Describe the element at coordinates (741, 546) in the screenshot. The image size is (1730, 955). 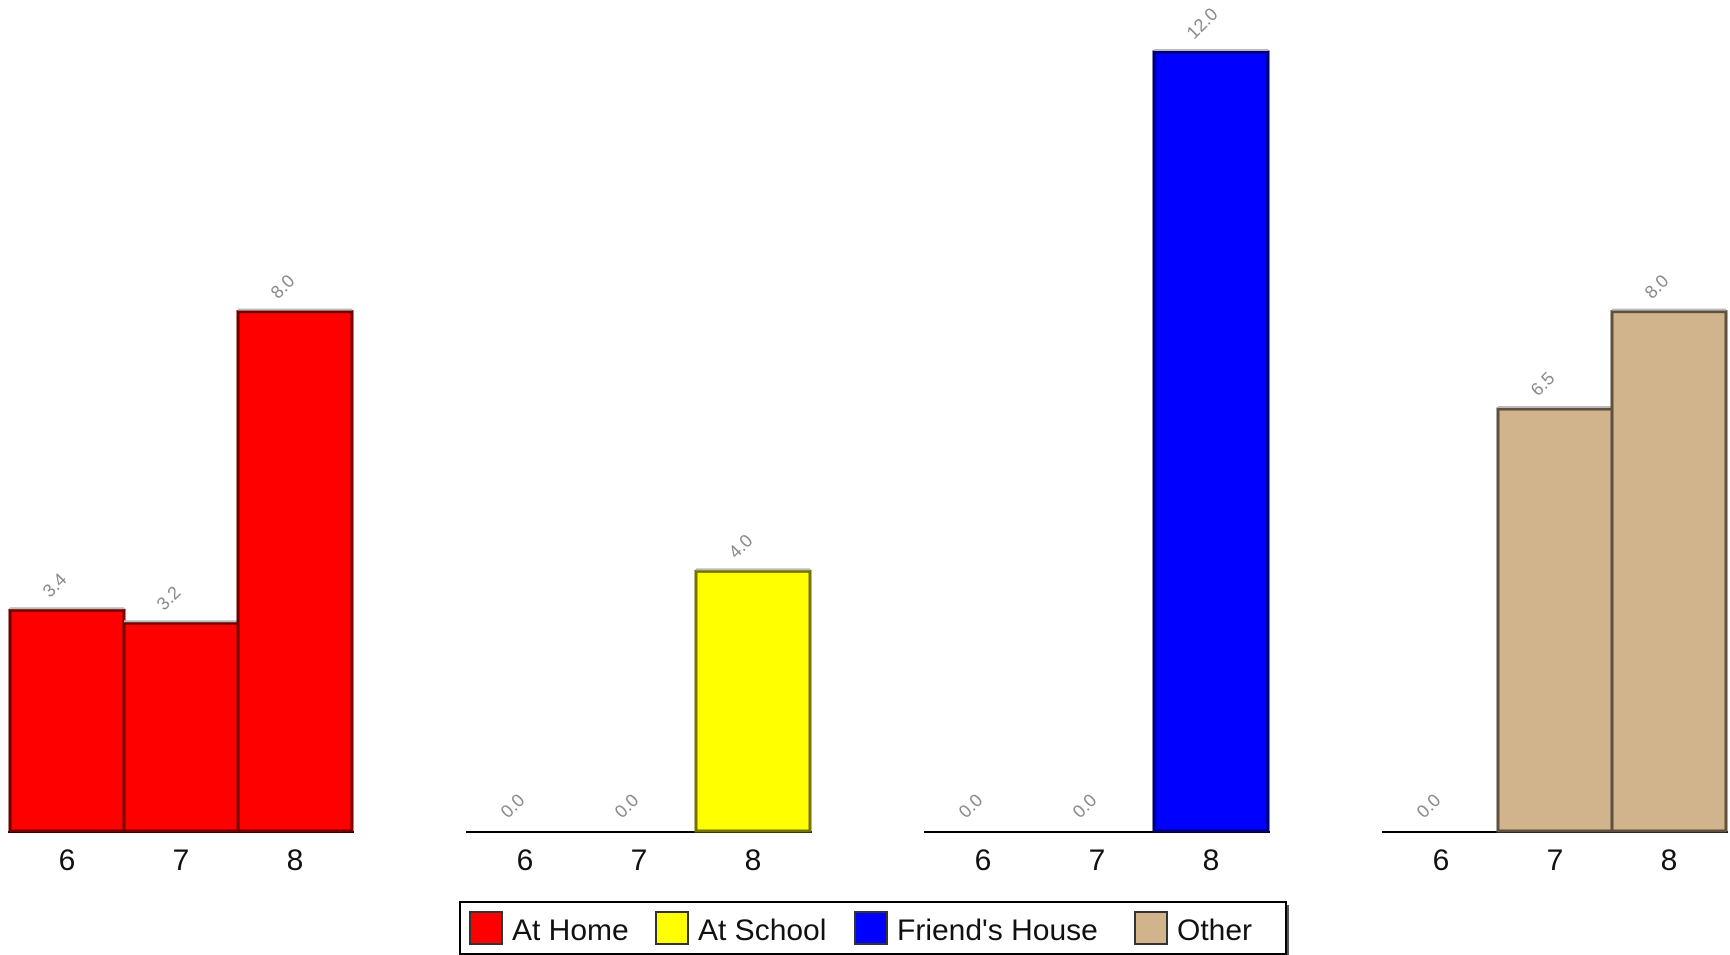
I see `value-label: 4.0` at that location.